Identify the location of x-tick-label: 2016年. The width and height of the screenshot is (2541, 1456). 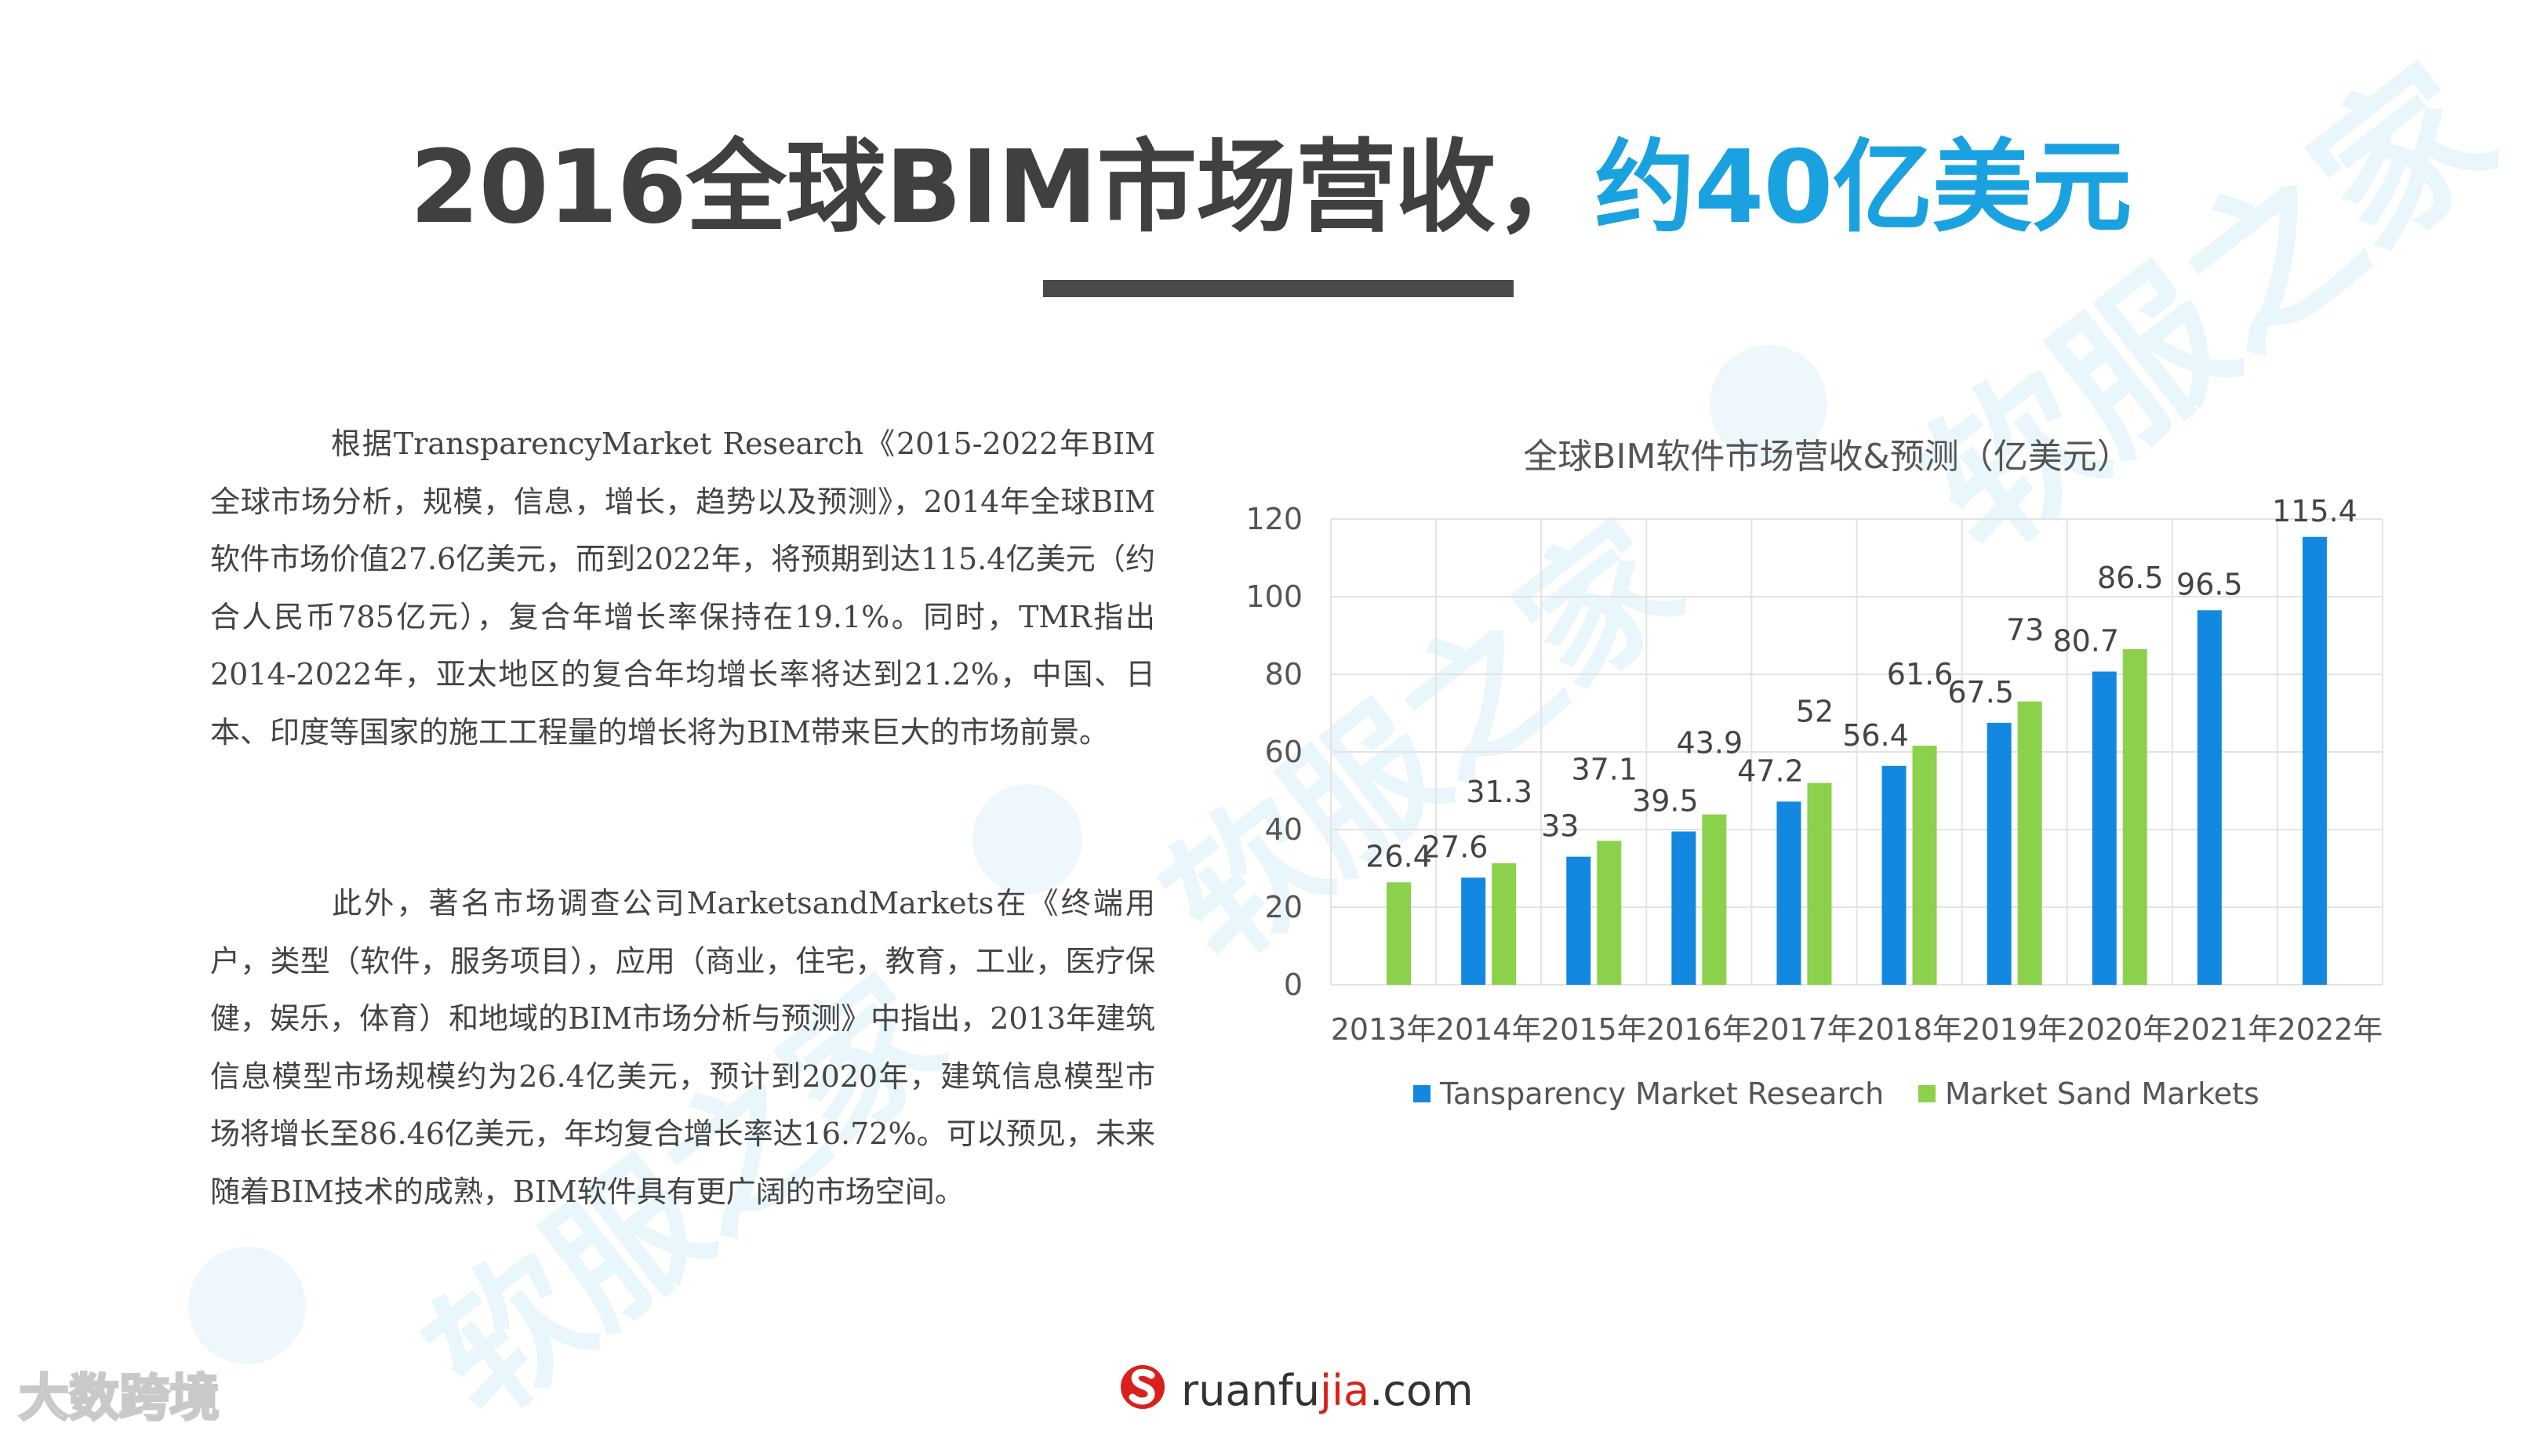
(1699, 1029).